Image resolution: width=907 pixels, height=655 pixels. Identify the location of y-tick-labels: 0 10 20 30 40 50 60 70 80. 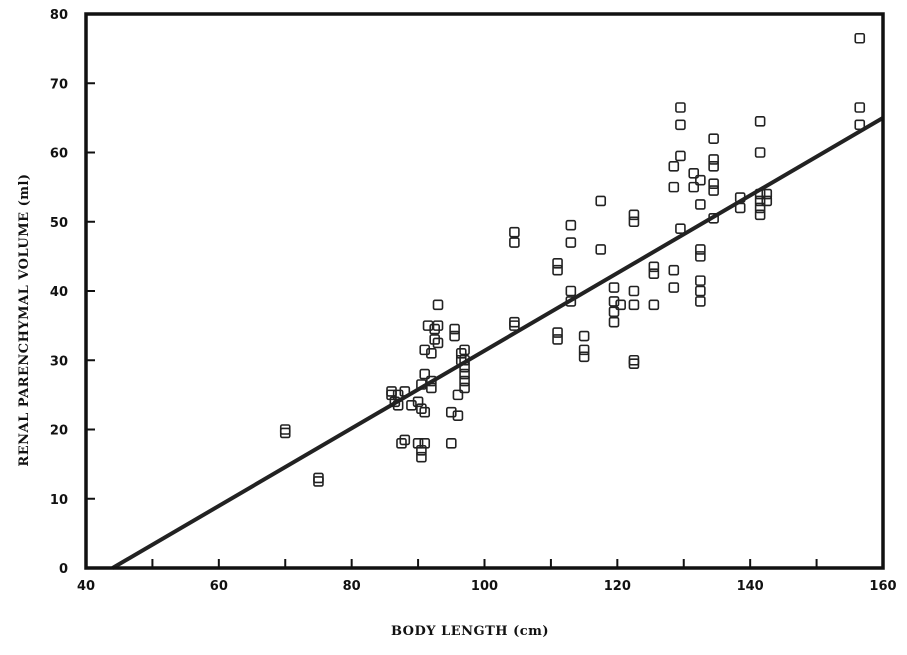
(59, 292).